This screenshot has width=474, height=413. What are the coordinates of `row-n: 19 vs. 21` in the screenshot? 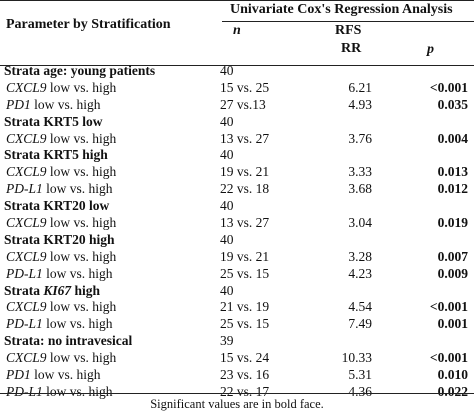 It's located at (245, 256).